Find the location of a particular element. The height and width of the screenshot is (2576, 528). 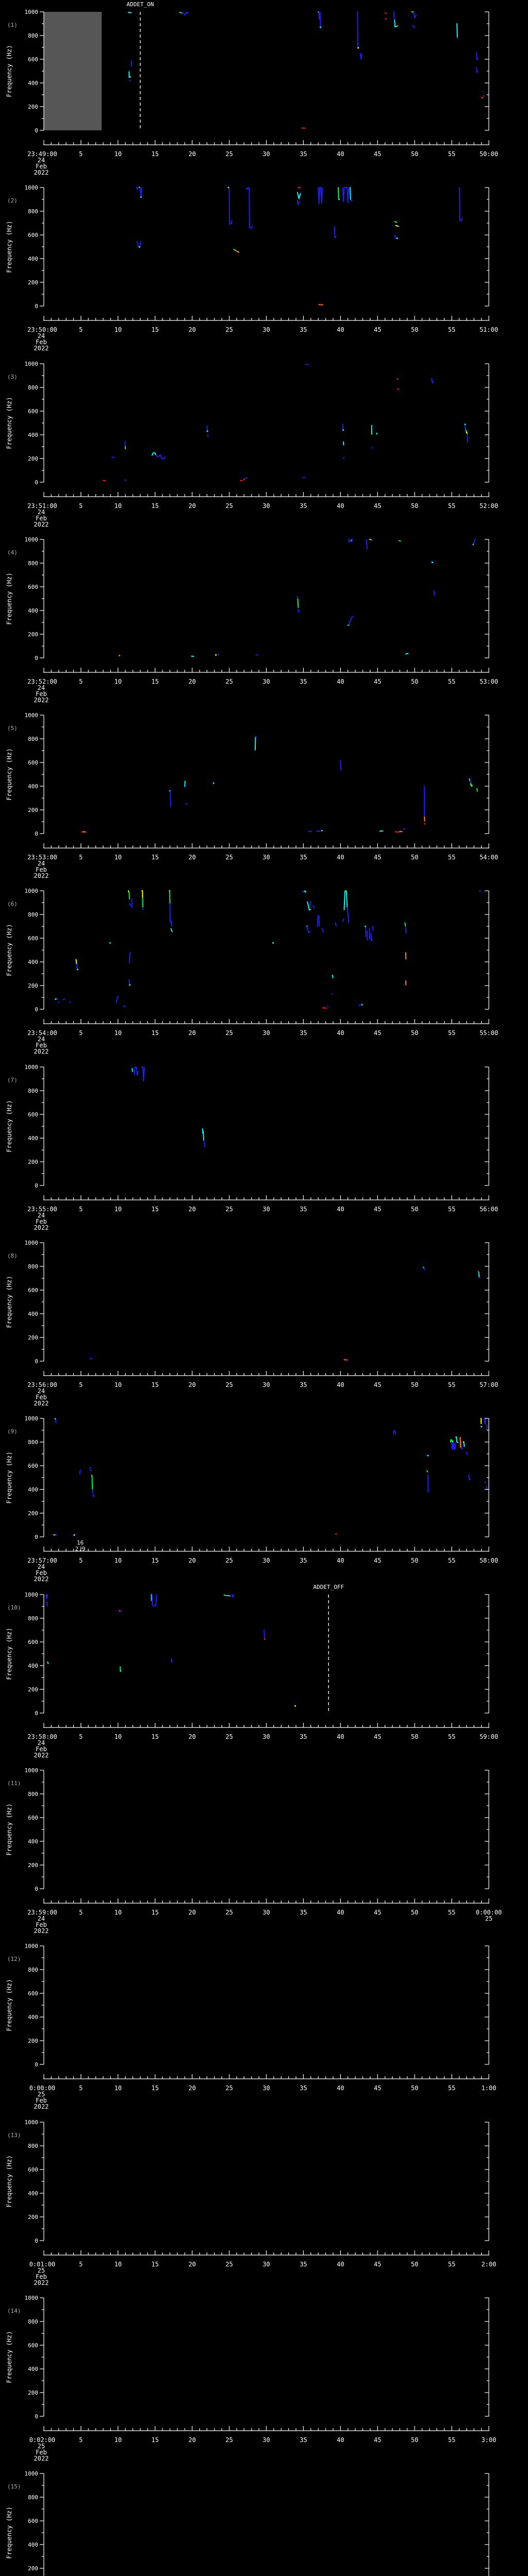

y-tick-label: 200 is located at coordinates (33, 2041).